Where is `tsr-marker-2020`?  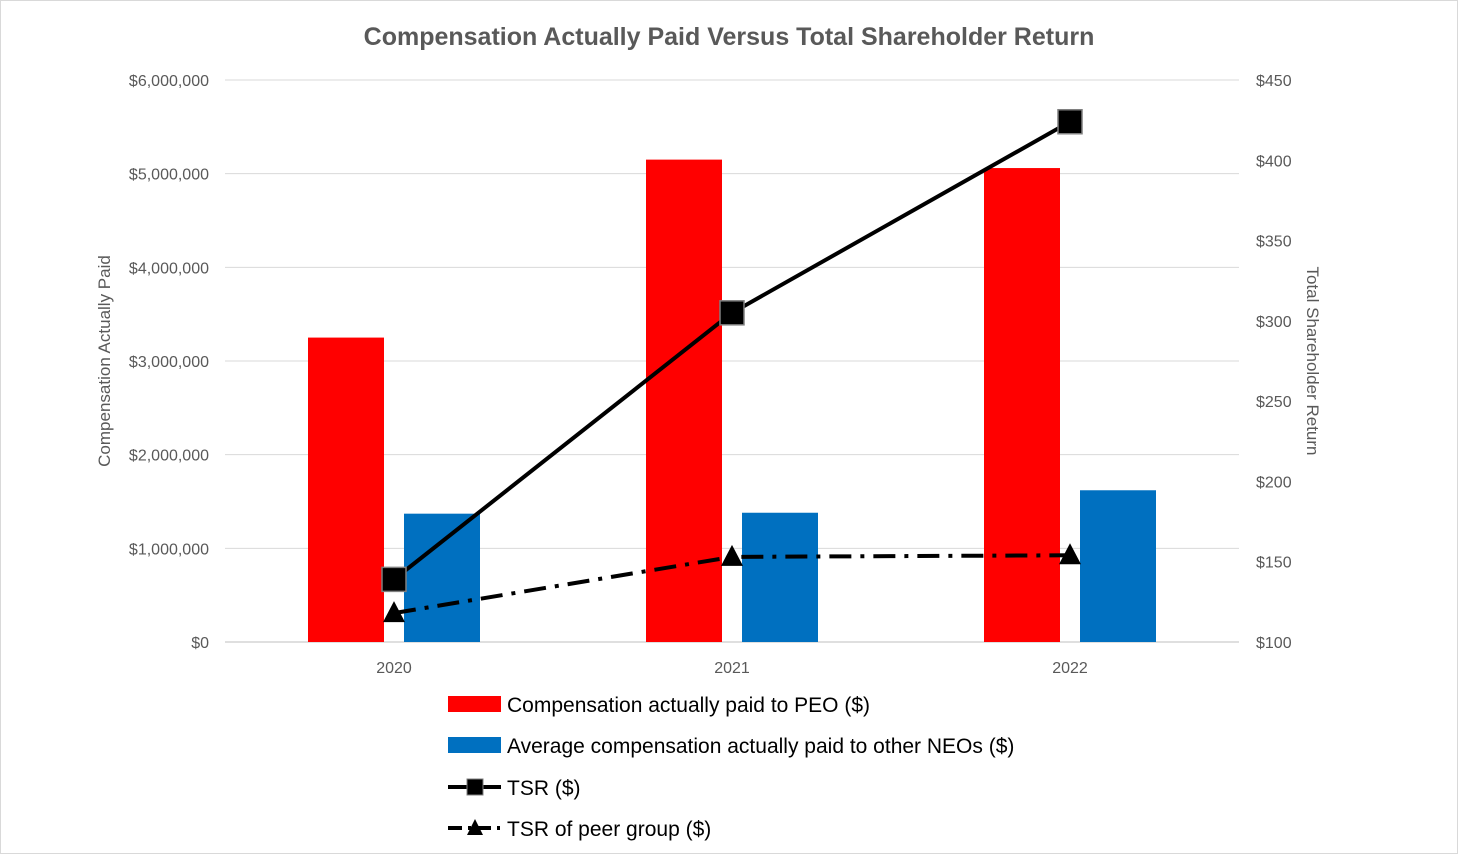 tsr-marker-2020 is located at coordinates (394, 579).